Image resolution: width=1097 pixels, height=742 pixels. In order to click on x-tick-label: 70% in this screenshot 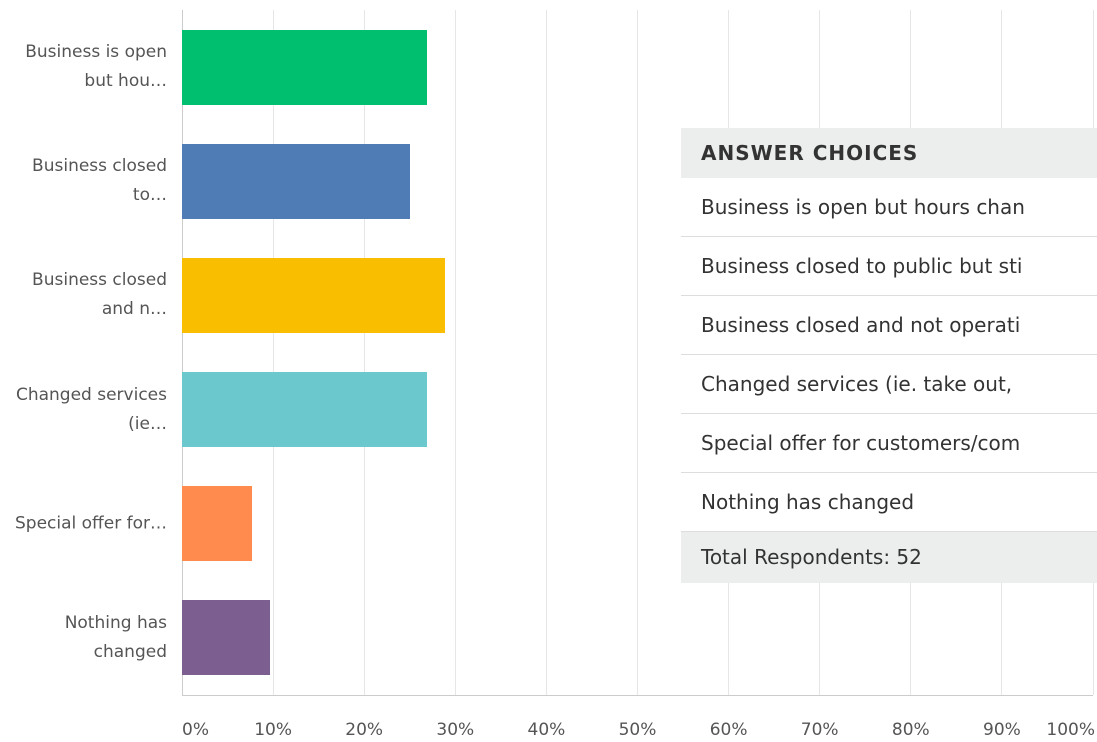, I will do `click(819, 730)`.